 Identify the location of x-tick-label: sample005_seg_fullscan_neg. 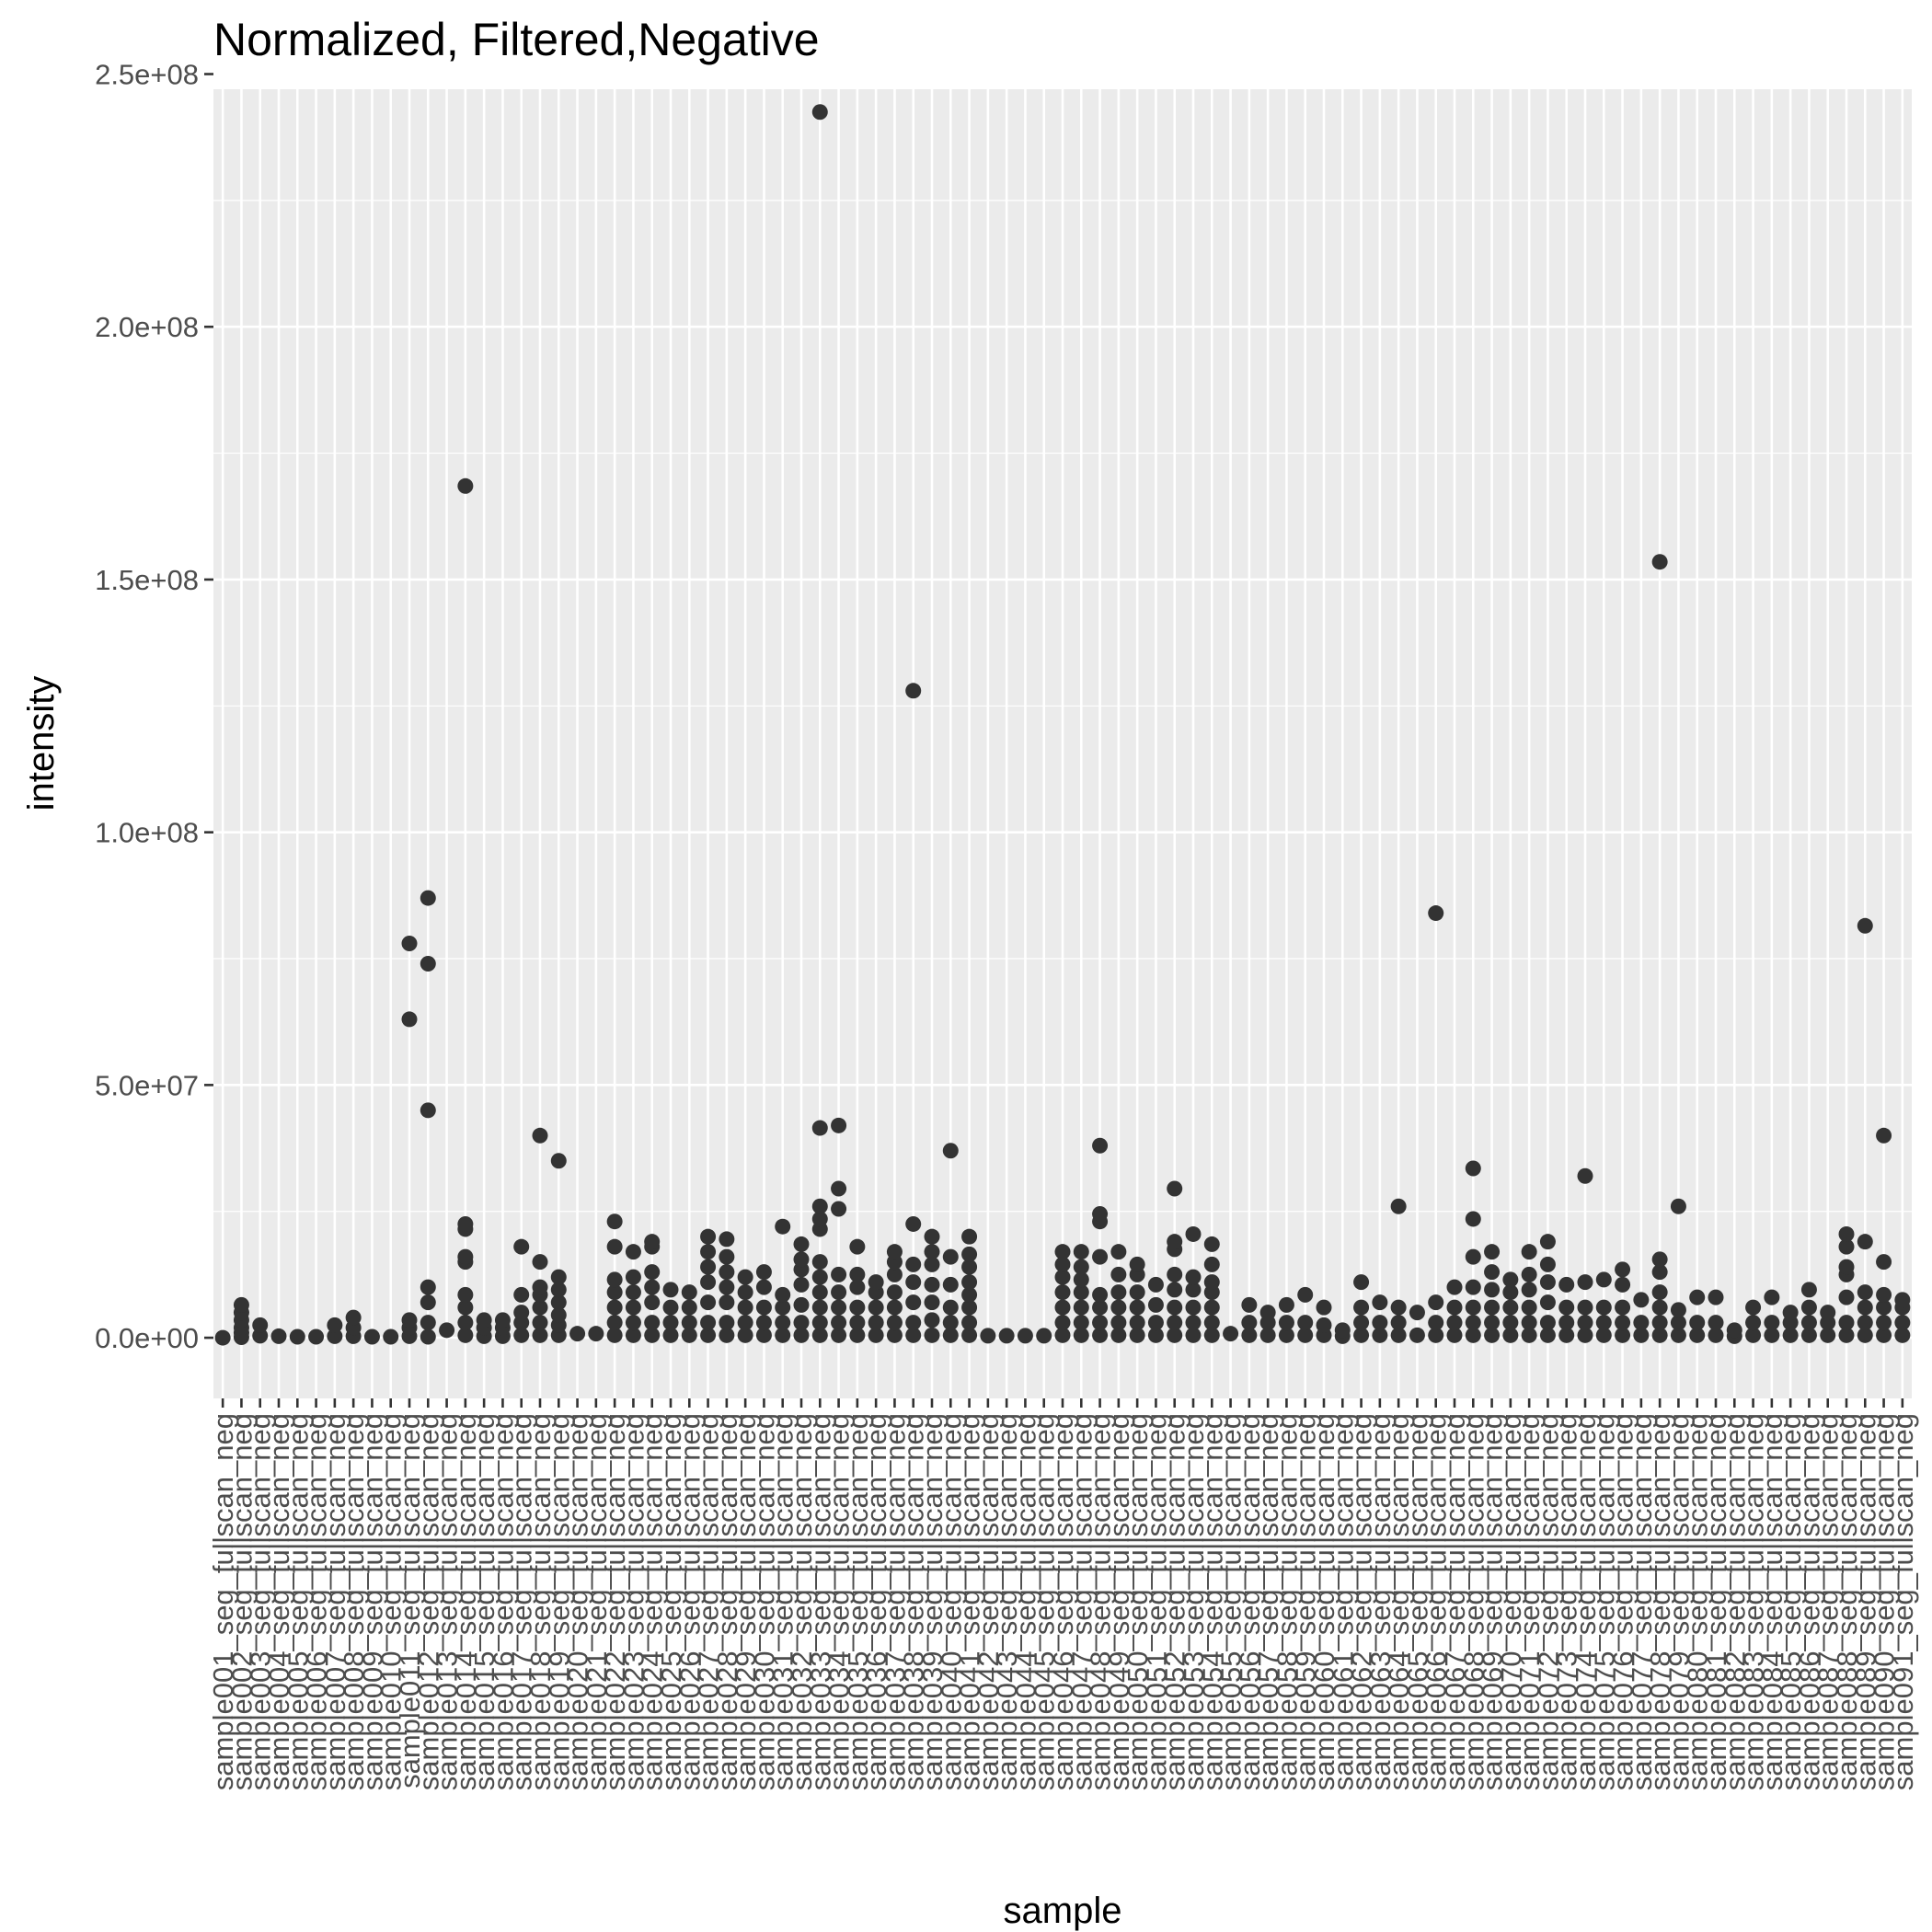
(298, 1601).